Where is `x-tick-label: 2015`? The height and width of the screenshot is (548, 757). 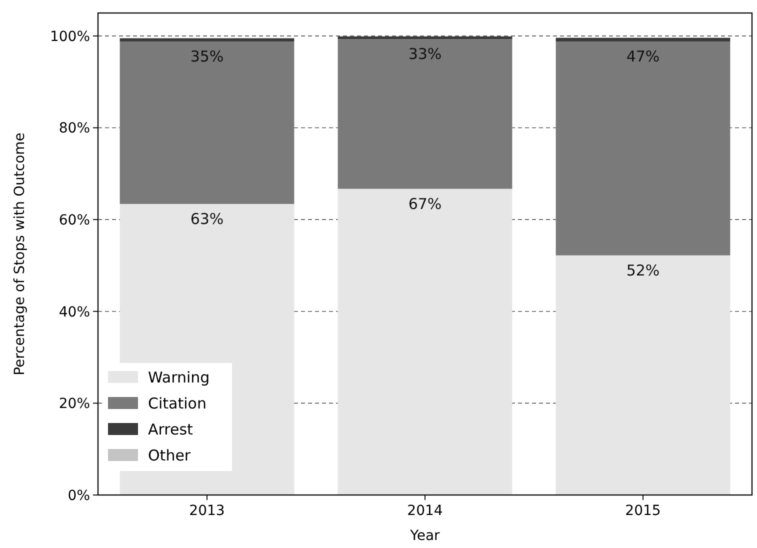
x-tick-label: 2015 is located at coordinates (643, 511).